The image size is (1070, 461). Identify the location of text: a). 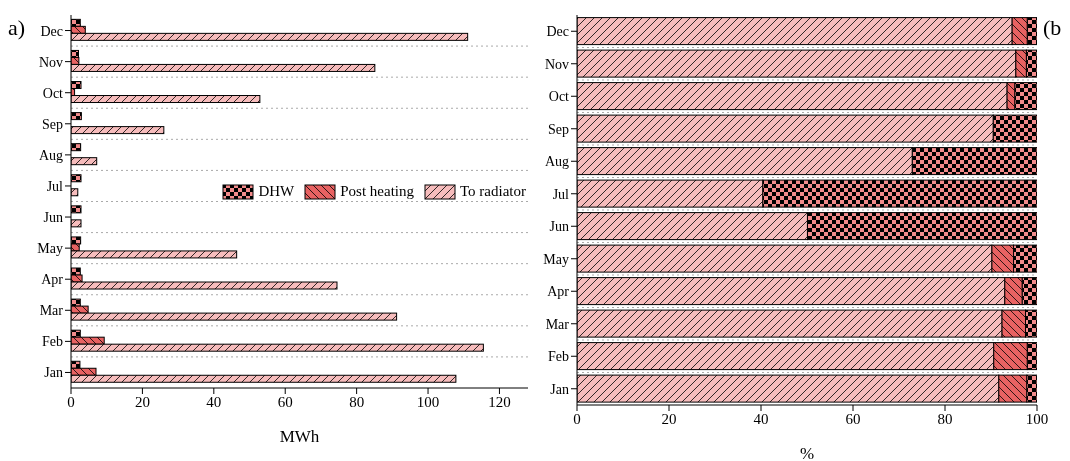
(17, 28).